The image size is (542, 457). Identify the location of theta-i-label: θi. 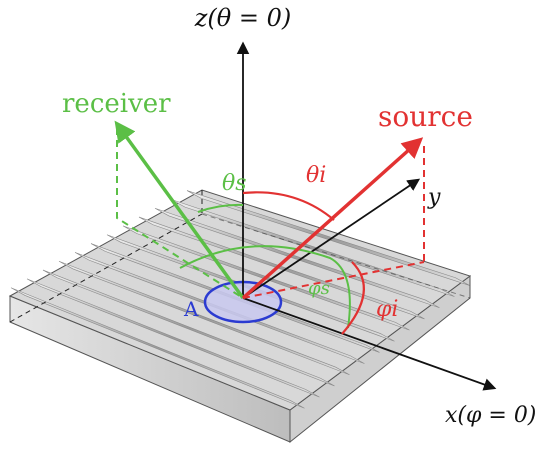
(316, 175).